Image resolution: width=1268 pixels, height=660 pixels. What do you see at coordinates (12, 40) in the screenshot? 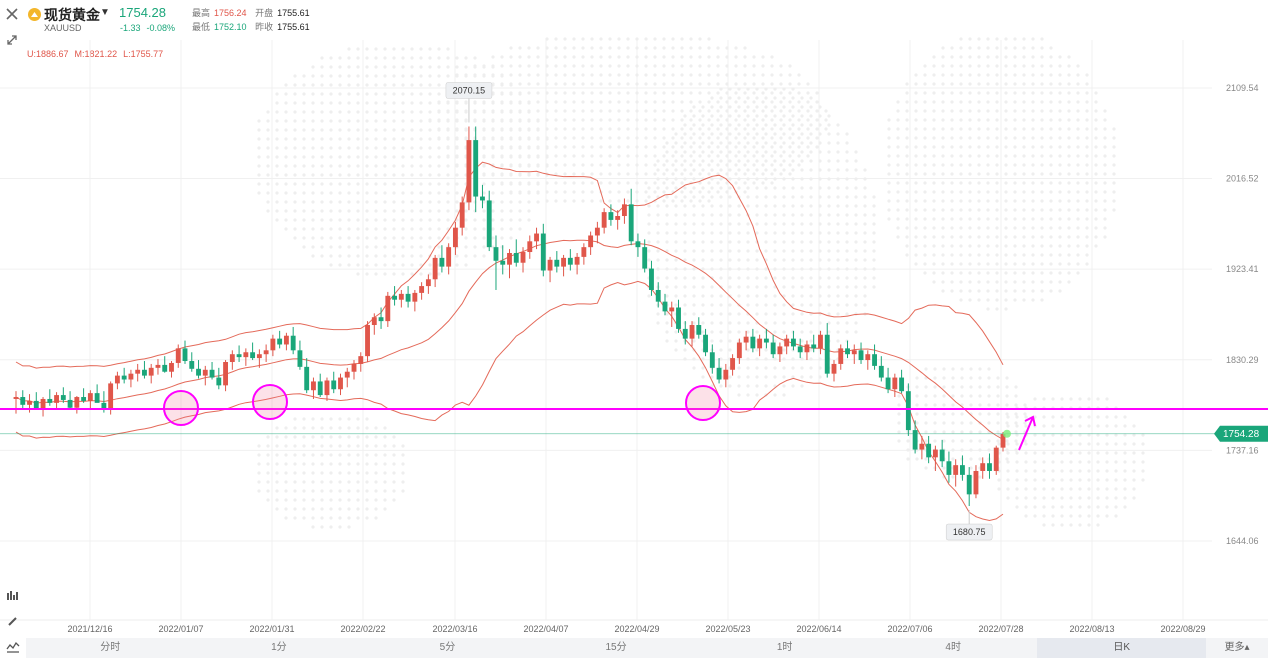
I see `expand-button` at bounding box center [12, 40].